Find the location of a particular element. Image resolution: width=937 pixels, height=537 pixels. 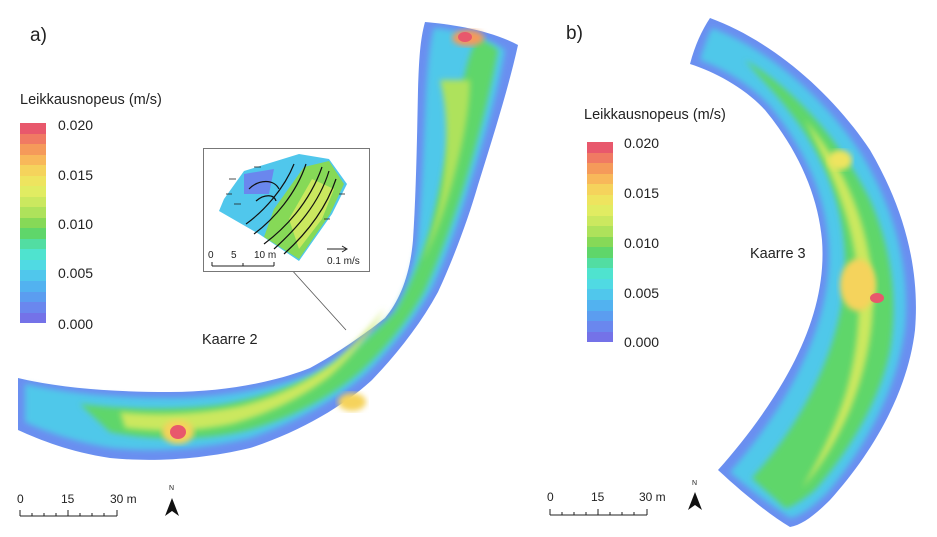

bend-label-kaarre-3: Kaarre 3 is located at coordinates (778, 254).